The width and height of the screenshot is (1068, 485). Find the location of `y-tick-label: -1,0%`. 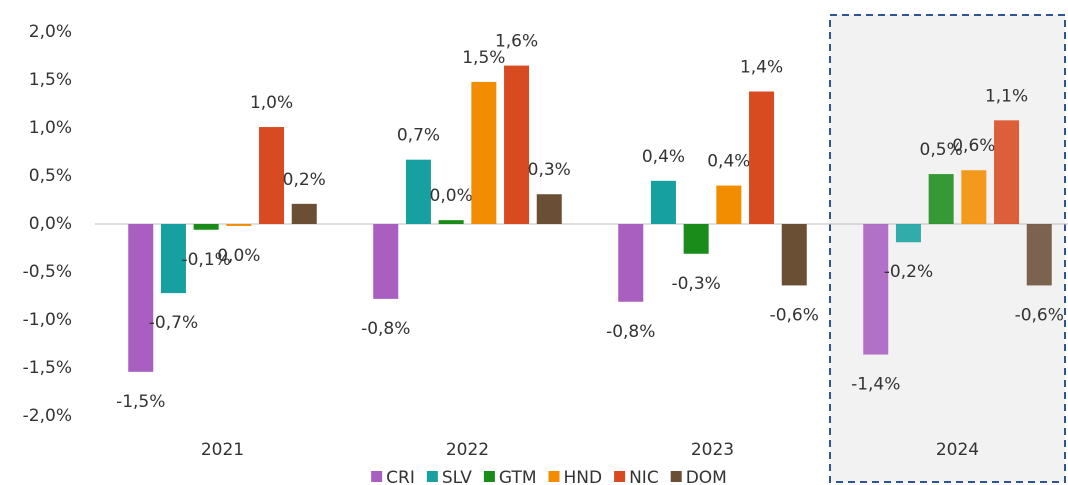

y-tick-label: -1,0% is located at coordinates (47, 320).